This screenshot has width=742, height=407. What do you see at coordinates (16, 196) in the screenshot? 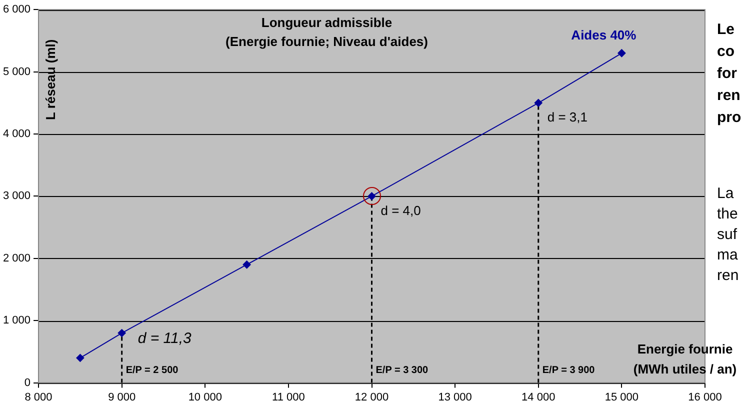
I see `y-tick-label: 3 000` at bounding box center [16, 196].